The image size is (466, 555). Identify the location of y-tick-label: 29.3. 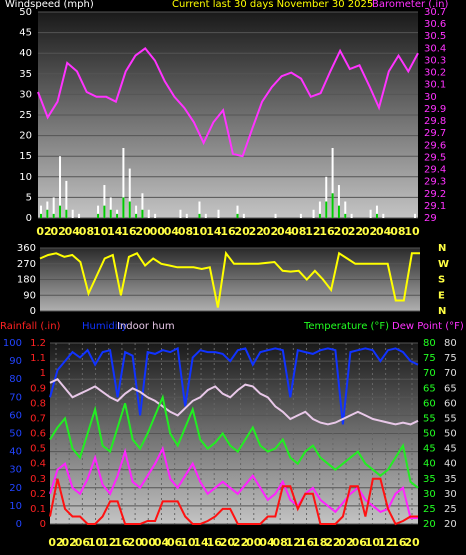
(435, 182).